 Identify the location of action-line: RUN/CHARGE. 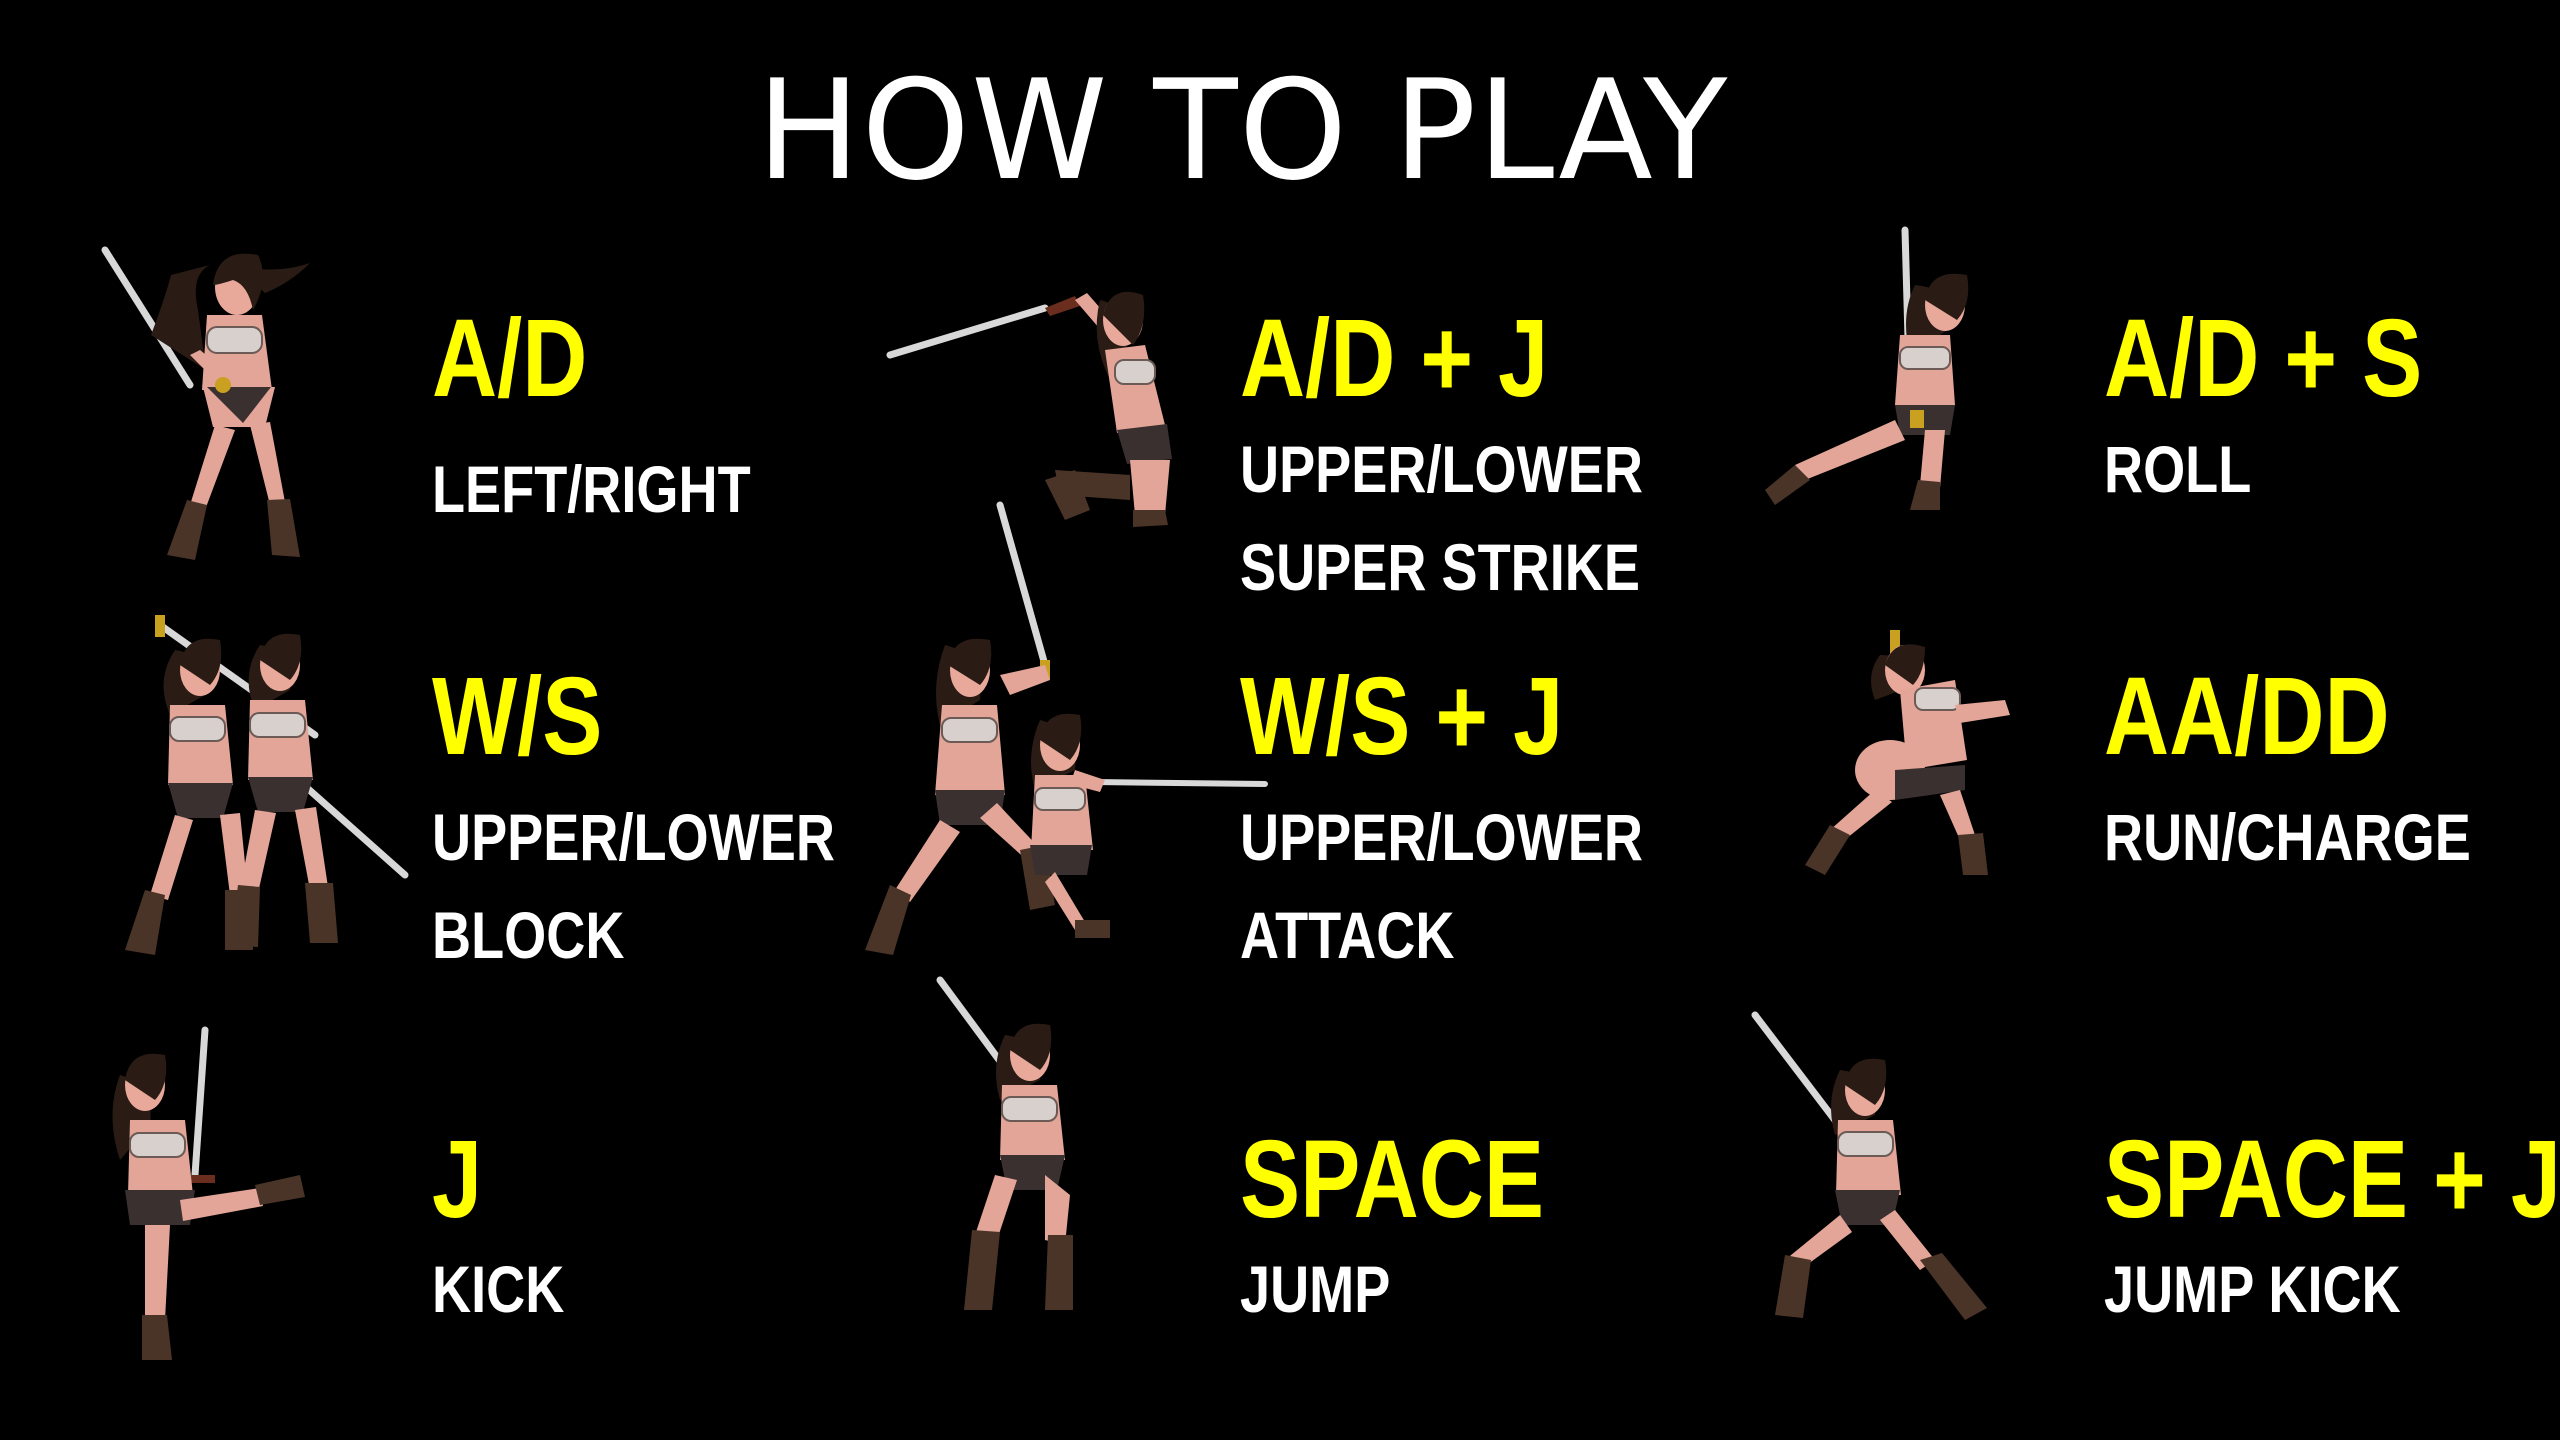
(2287, 837).